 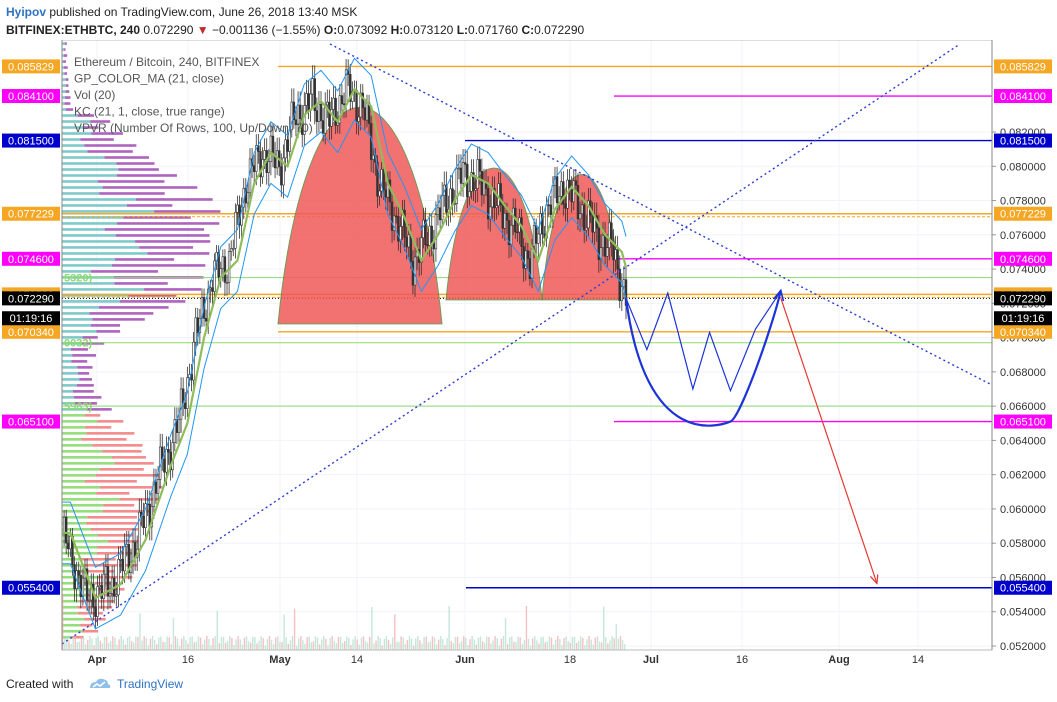 I want to click on down-triangle-icon: ▼, so click(x=202, y=30).